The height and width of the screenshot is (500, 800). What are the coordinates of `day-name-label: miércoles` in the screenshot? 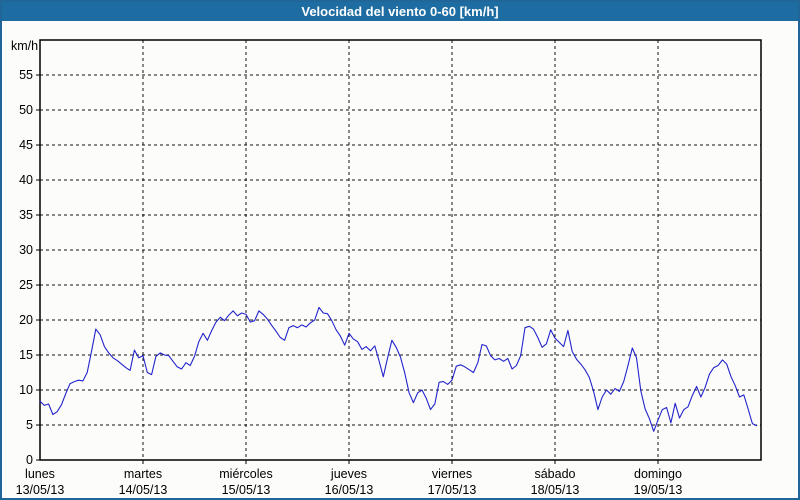 It's located at (246, 474).